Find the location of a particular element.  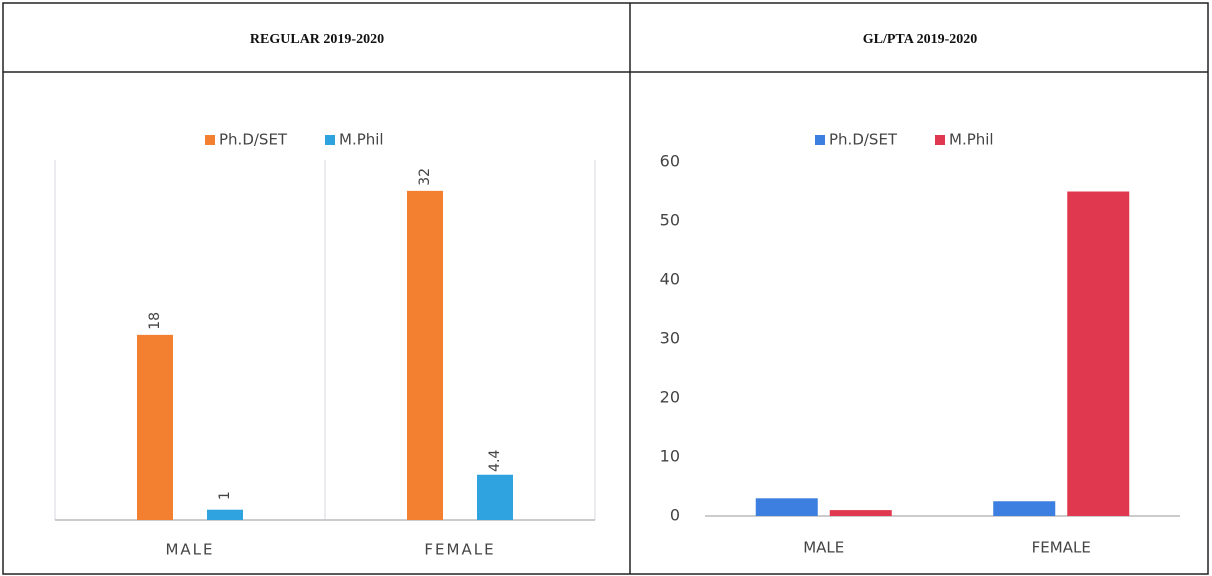

data-label: 18 is located at coordinates (155, 321).